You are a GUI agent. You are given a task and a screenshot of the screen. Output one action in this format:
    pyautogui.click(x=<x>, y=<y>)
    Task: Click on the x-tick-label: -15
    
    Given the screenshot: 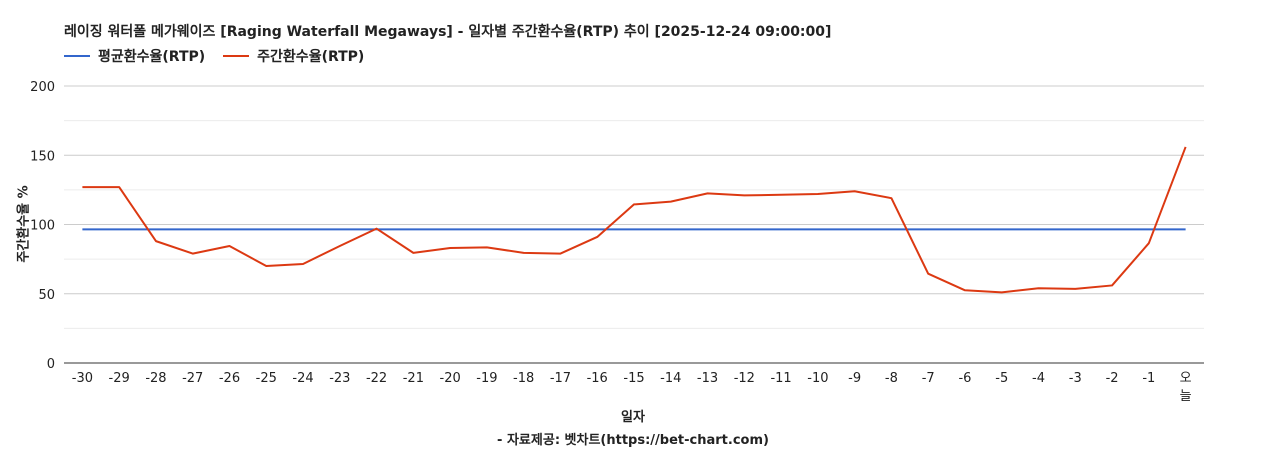 What is the action you would take?
    pyautogui.click(x=633, y=378)
    